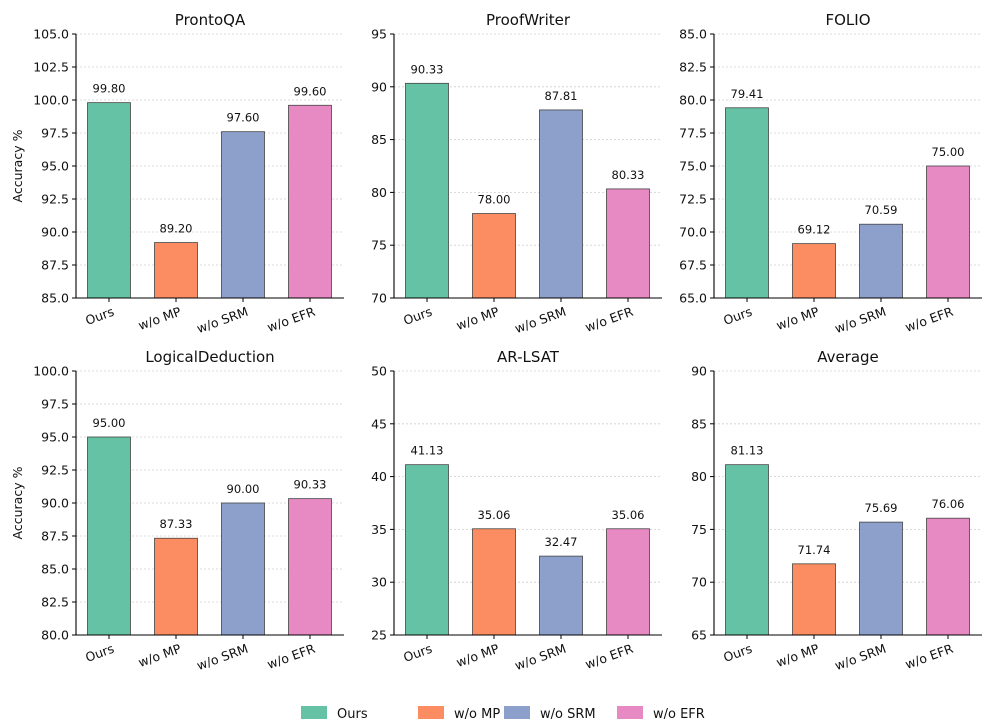  Describe the element at coordinates (948, 504) in the screenshot. I see `data-label: 76.06` at that location.